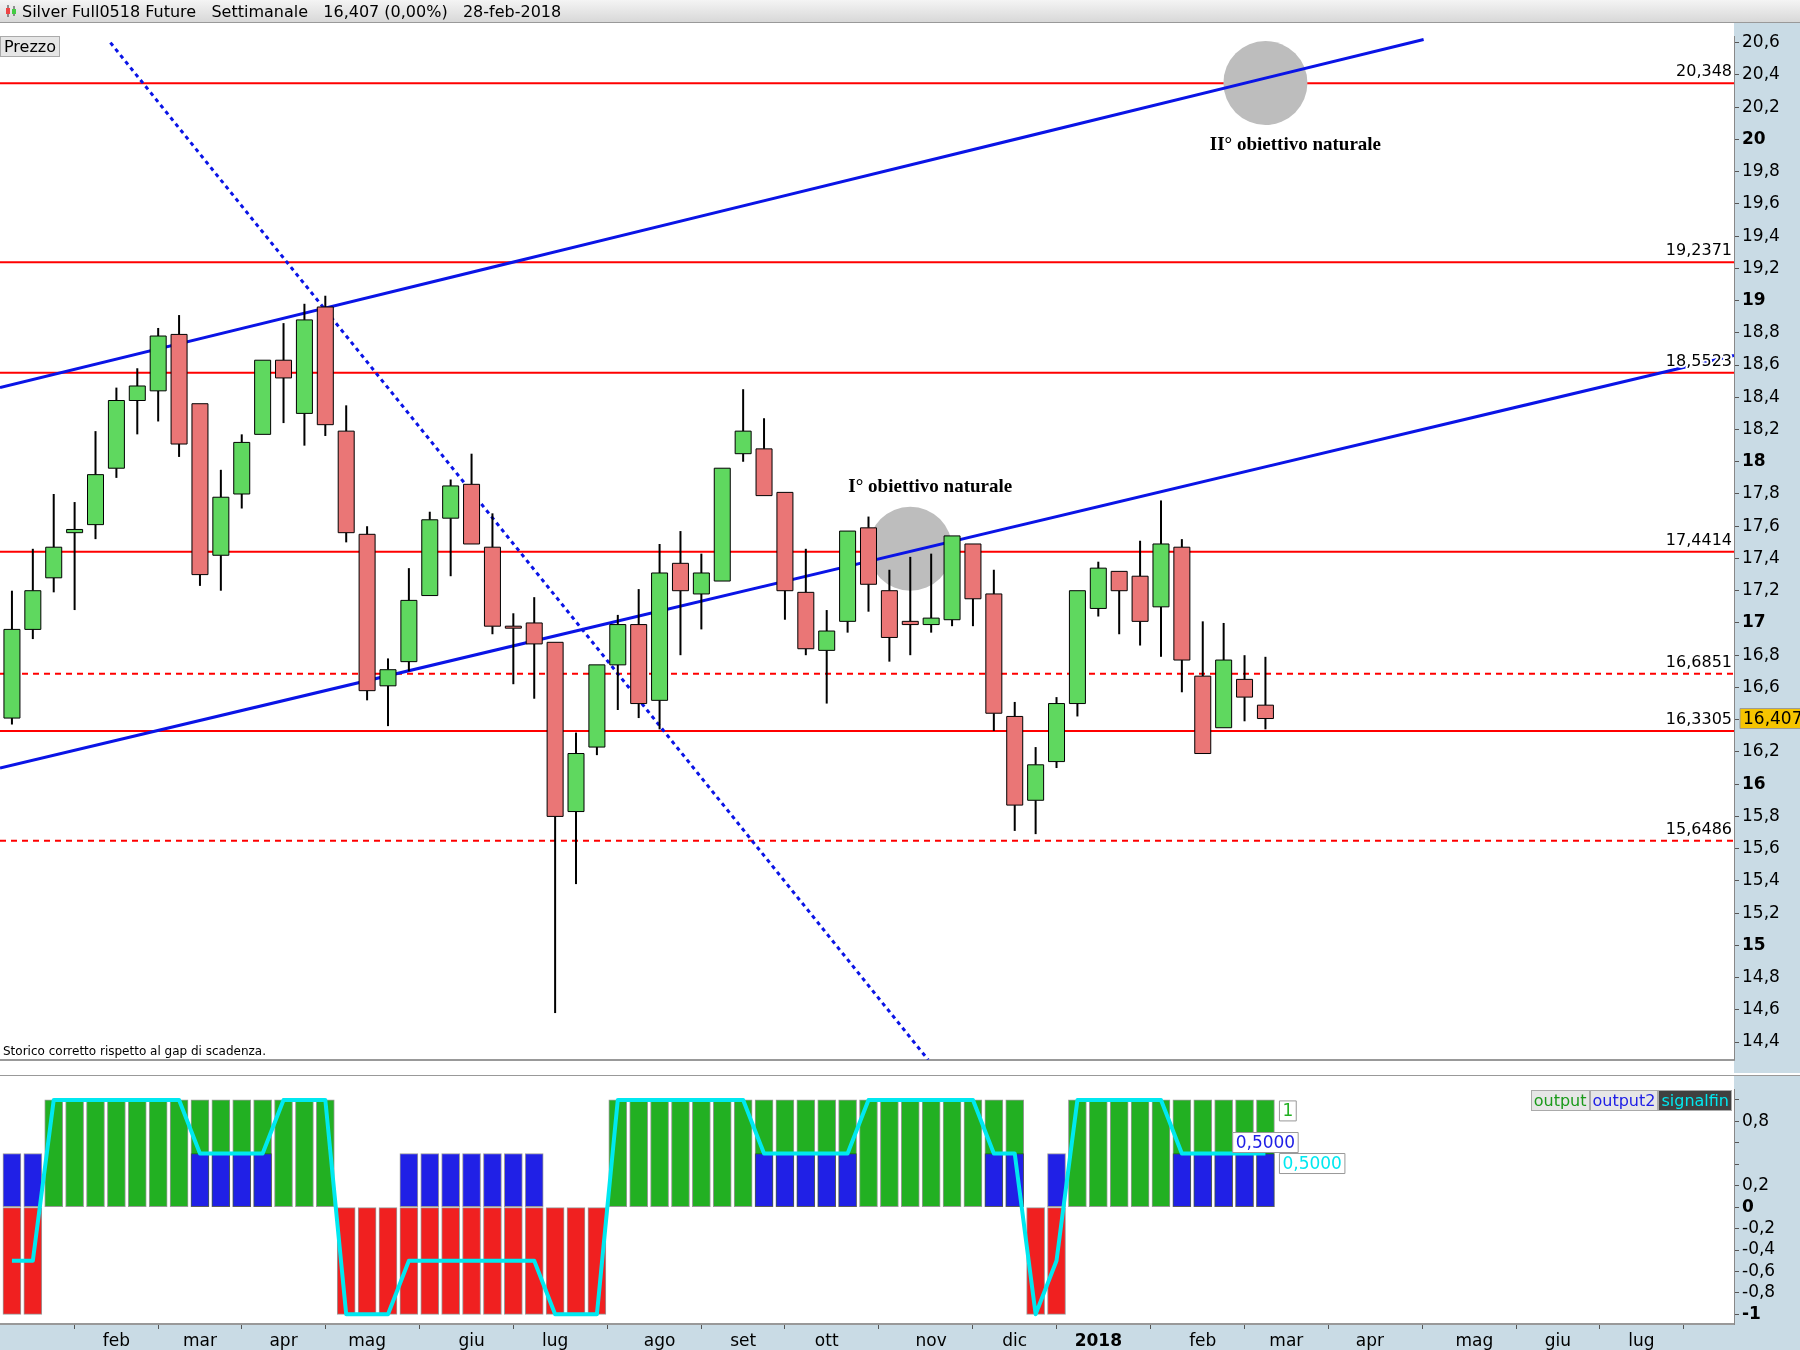 This screenshot has height=1350, width=1800. What do you see at coordinates (1761, 556) in the screenshot?
I see `y-tick-label: 17,4` at bounding box center [1761, 556].